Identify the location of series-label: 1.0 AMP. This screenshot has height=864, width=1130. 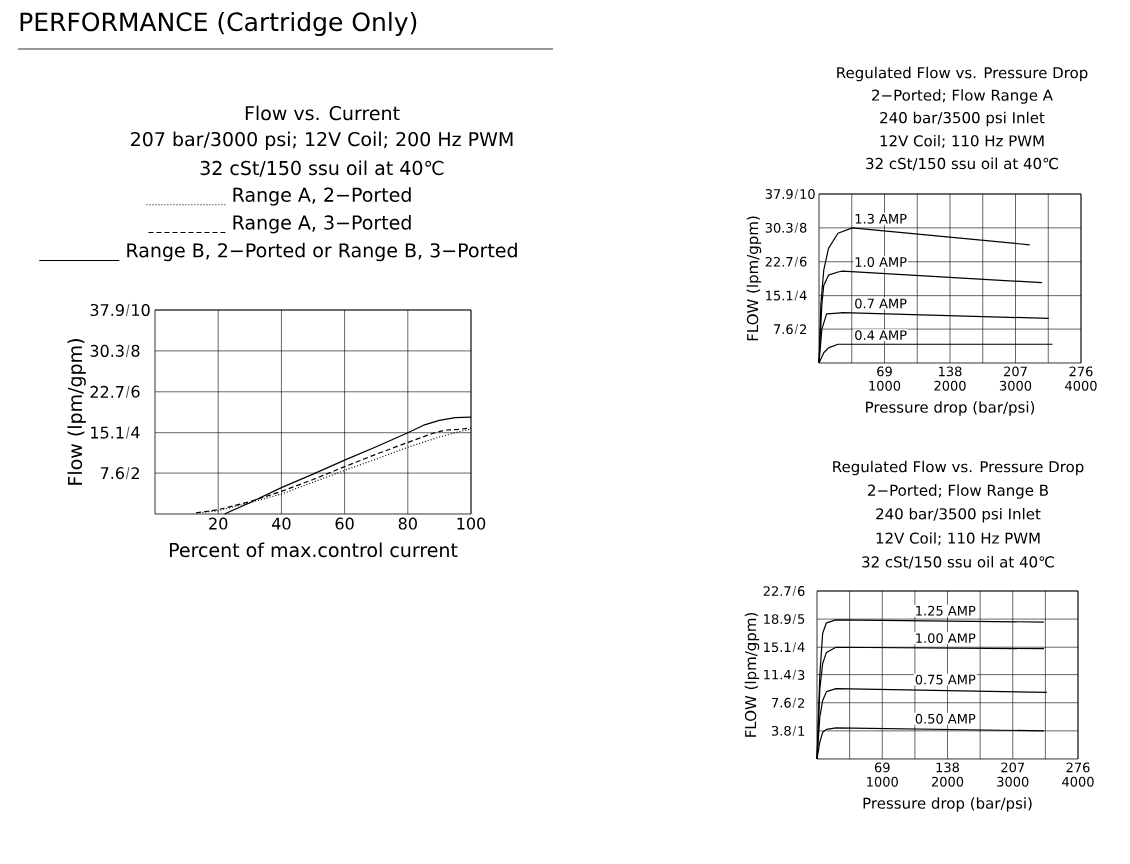
(881, 262).